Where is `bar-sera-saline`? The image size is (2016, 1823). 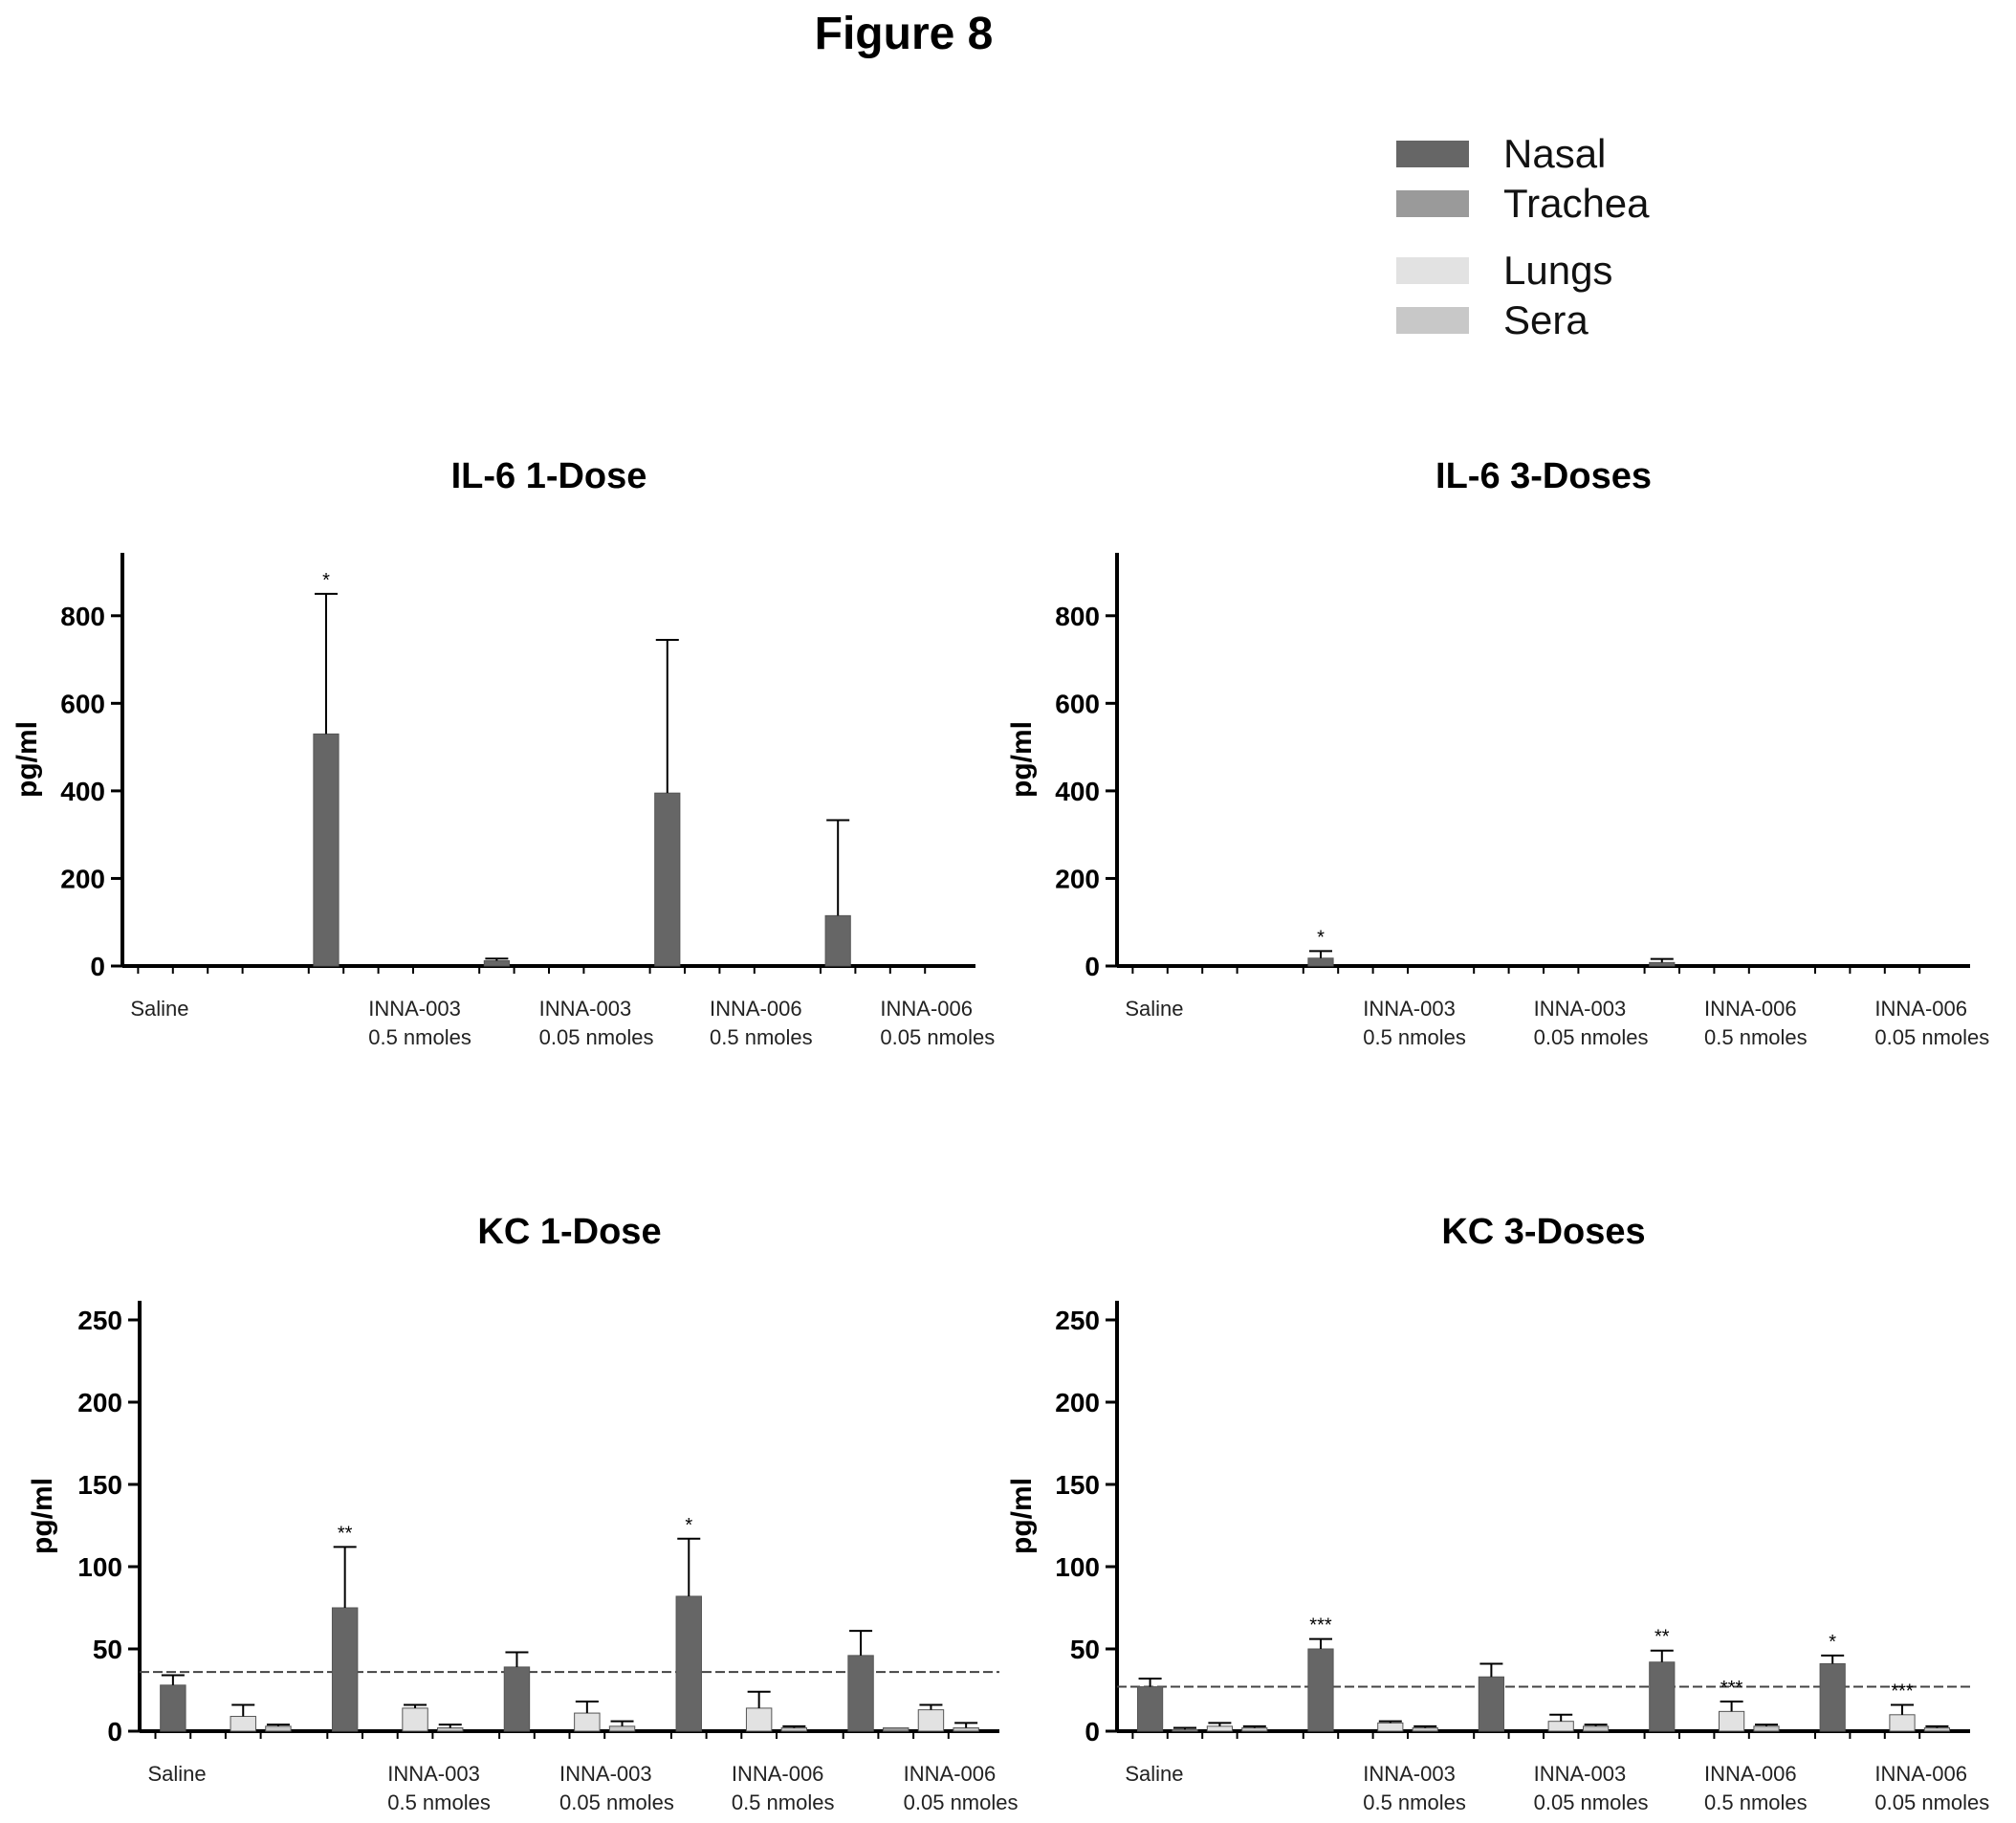 bar-sera-saline is located at coordinates (278, 1728).